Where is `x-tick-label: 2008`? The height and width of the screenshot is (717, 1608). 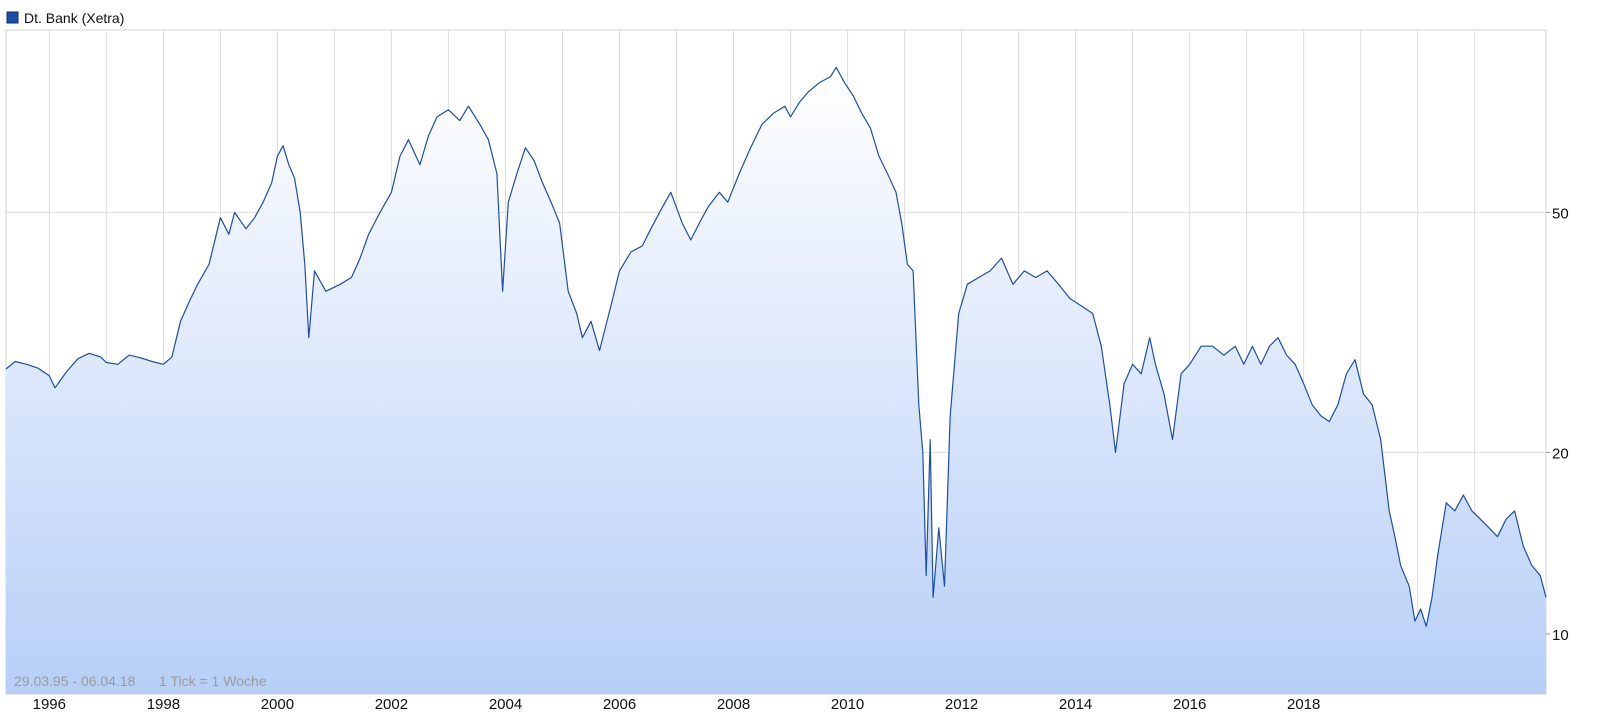
x-tick-label: 2008 is located at coordinates (733, 704).